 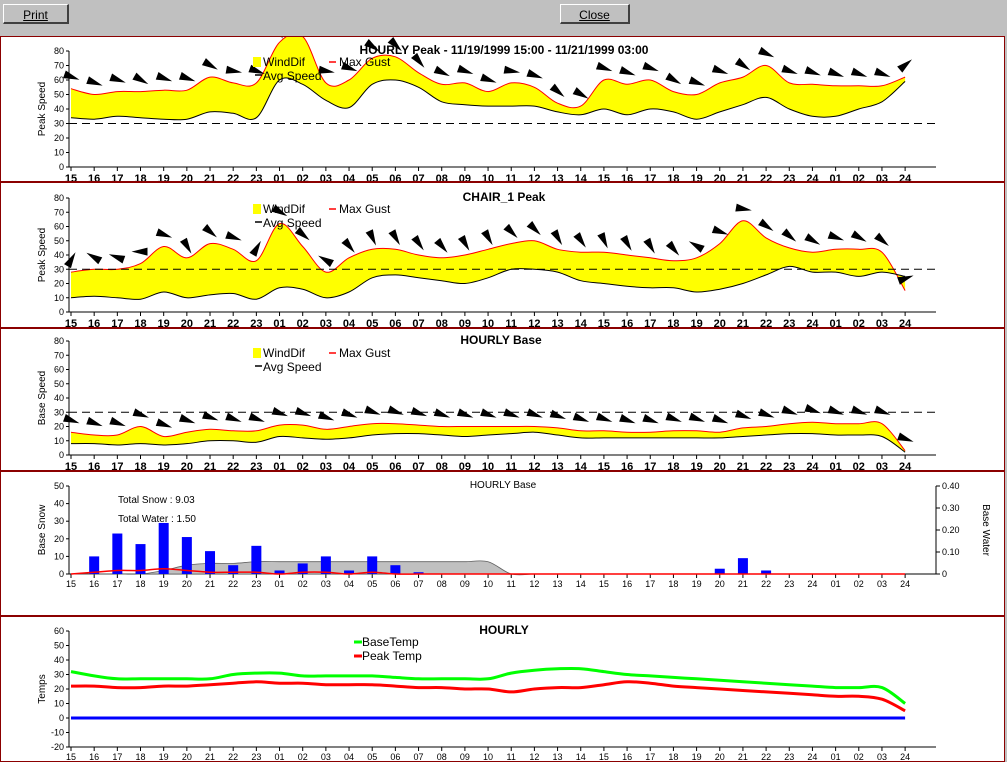 I want to click on y-tick-label: 0, so click(x=61, y=574).